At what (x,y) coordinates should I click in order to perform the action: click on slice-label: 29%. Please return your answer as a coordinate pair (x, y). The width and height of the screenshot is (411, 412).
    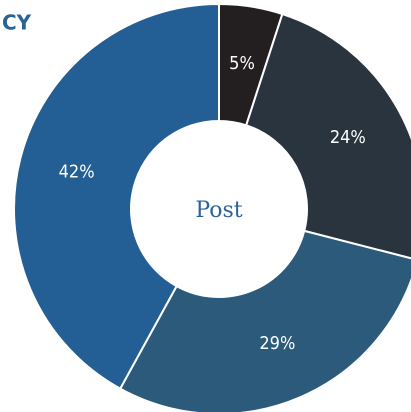
    Looking at the image, I should click on (277, 343).